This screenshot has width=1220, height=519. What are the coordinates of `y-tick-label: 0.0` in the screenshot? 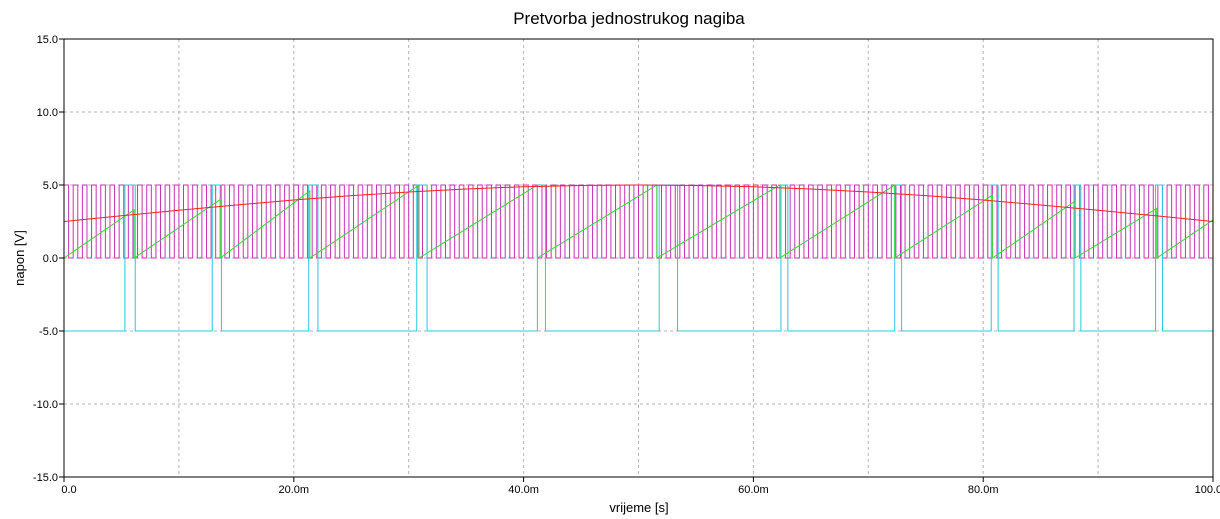 It's located at (50, 259).